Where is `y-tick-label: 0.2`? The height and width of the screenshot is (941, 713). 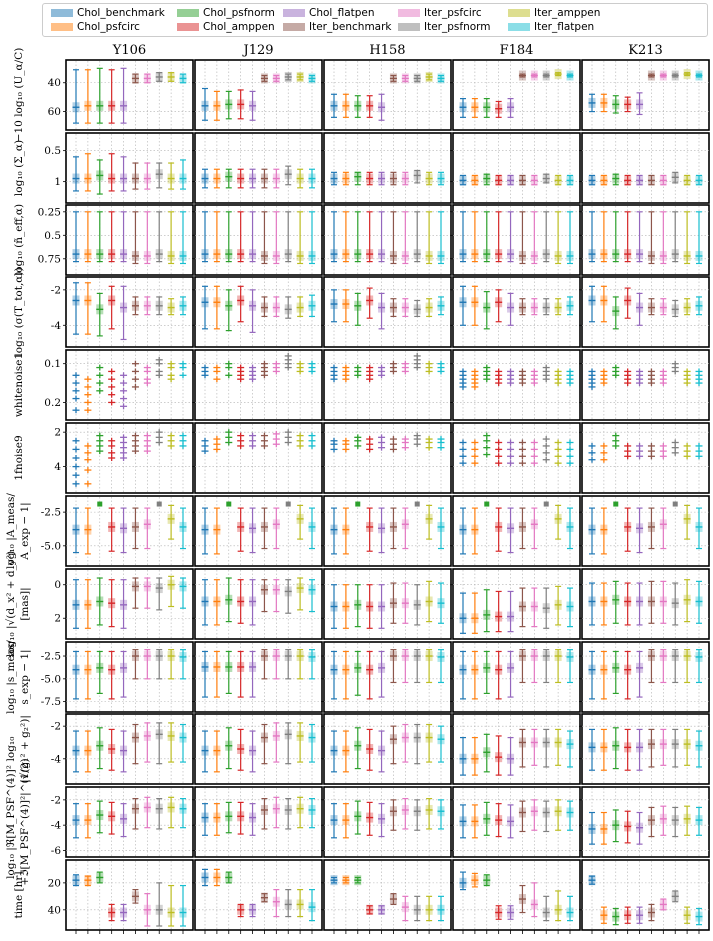
y-tick-label: 0.2 is located at coordinates (52, 403).